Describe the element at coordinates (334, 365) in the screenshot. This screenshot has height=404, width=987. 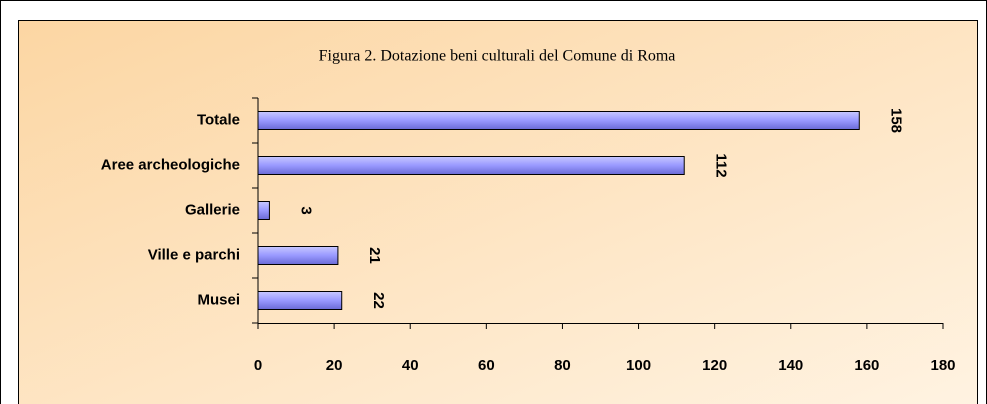
I see `x-tick-label: 20` at that location.